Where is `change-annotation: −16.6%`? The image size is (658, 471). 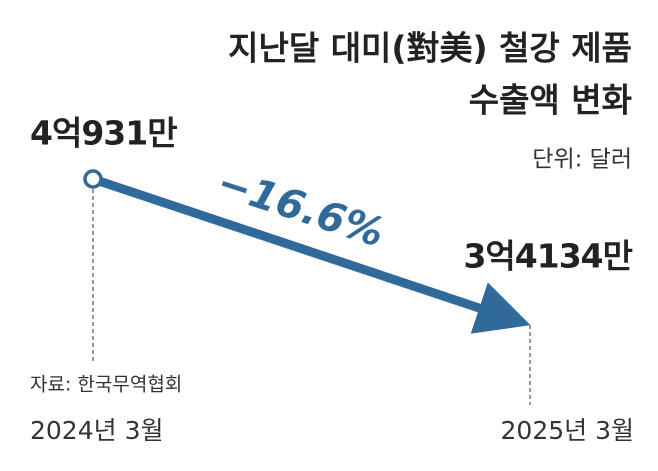
change-annotation: −16.6% is located at coordinates (301, 208).